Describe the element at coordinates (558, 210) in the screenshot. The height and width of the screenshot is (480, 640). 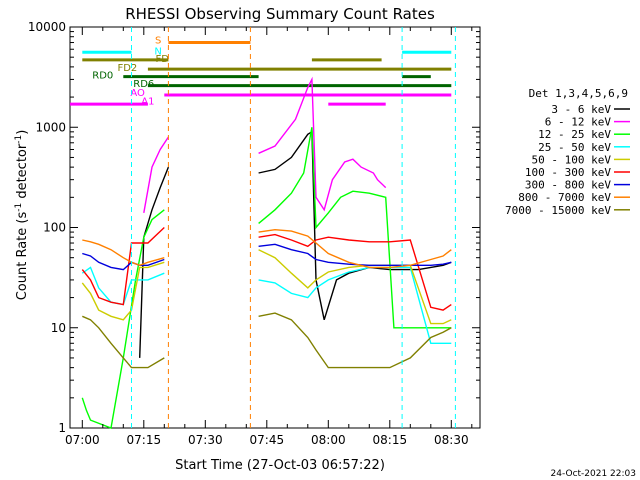
I see `legend-entry-label: 7000 - 15000 keV` at that location.